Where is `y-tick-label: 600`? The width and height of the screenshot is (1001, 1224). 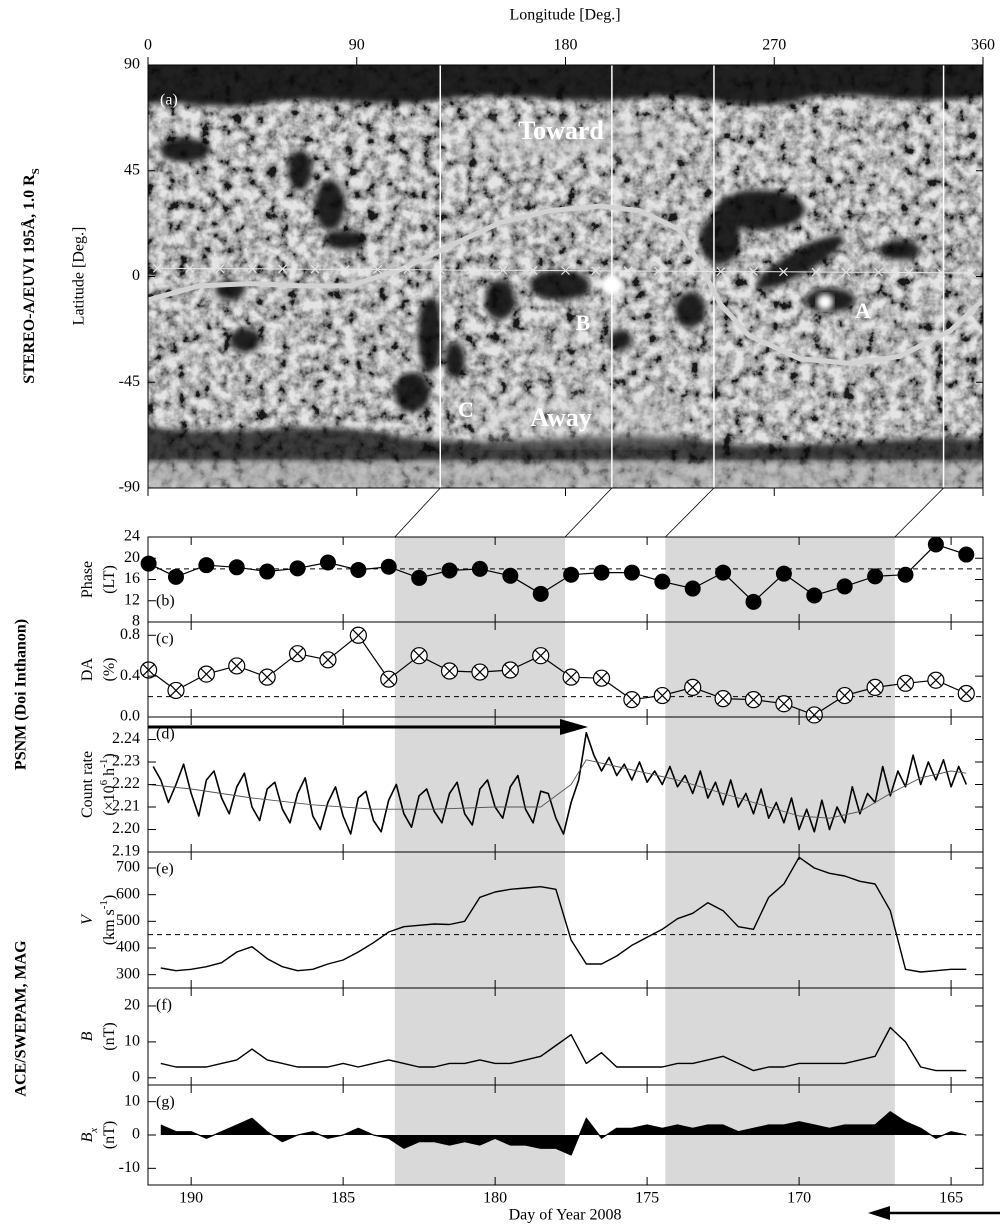 y-tick-label: 600 is located at coordinates (128, 893).